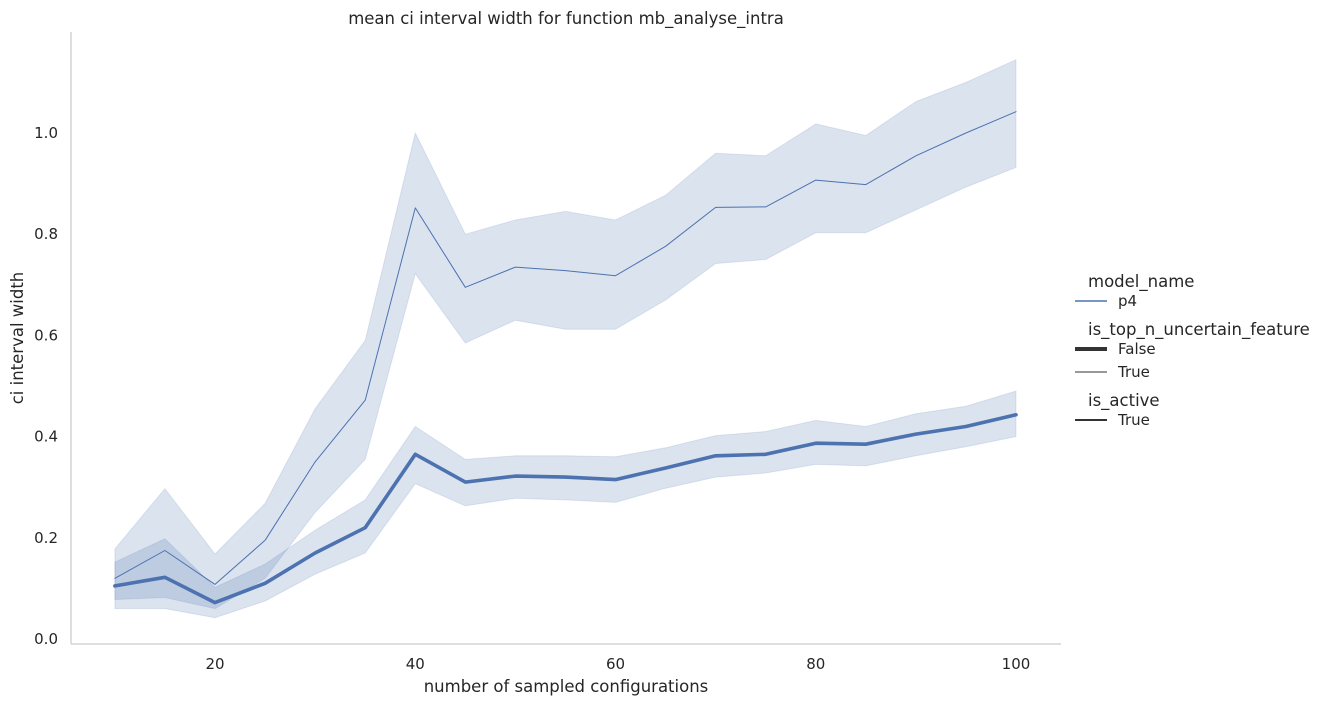  Describe the element at coordinates (17, 338) in the screenshot. I see `y-axis-label: ci interval width` at that location.